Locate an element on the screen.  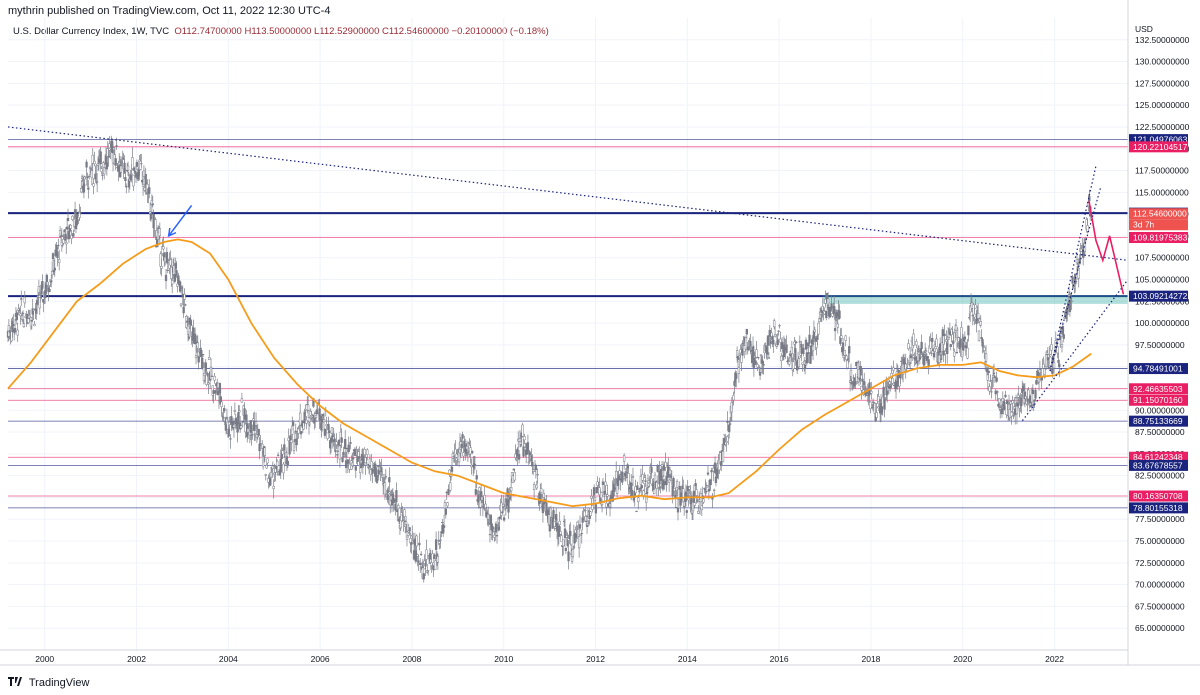
tradingview-footer: TradingView is located at coordinates (48, 683).